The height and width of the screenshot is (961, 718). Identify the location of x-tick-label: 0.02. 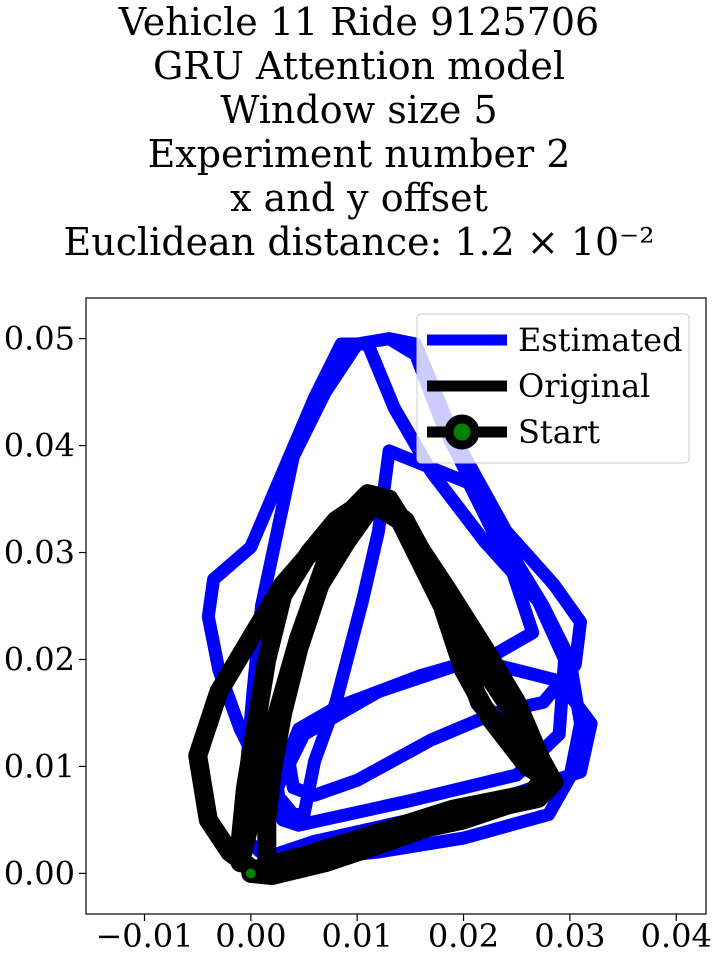
(463, 936).